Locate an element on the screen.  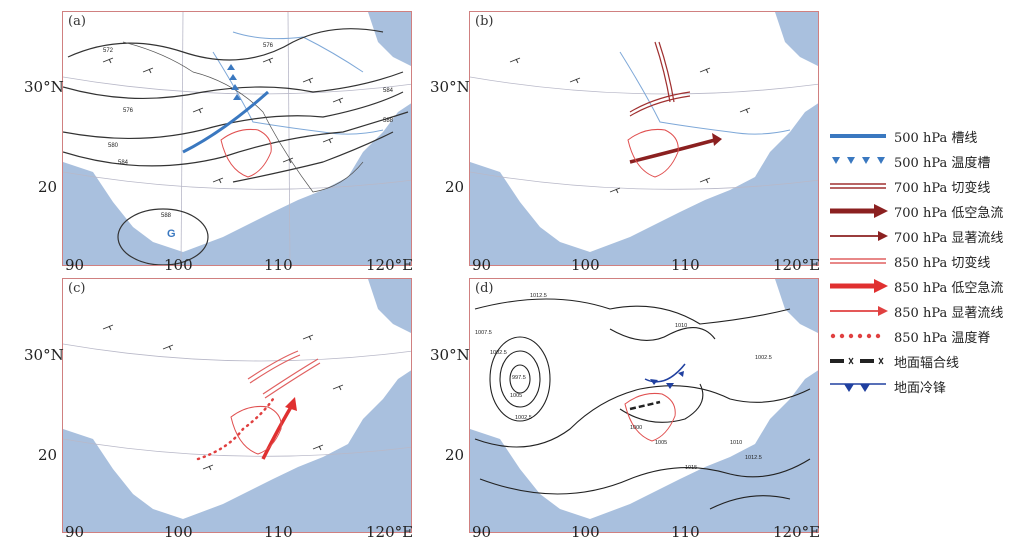
isobar-label: 1000 is located at coordinates (636, 428).